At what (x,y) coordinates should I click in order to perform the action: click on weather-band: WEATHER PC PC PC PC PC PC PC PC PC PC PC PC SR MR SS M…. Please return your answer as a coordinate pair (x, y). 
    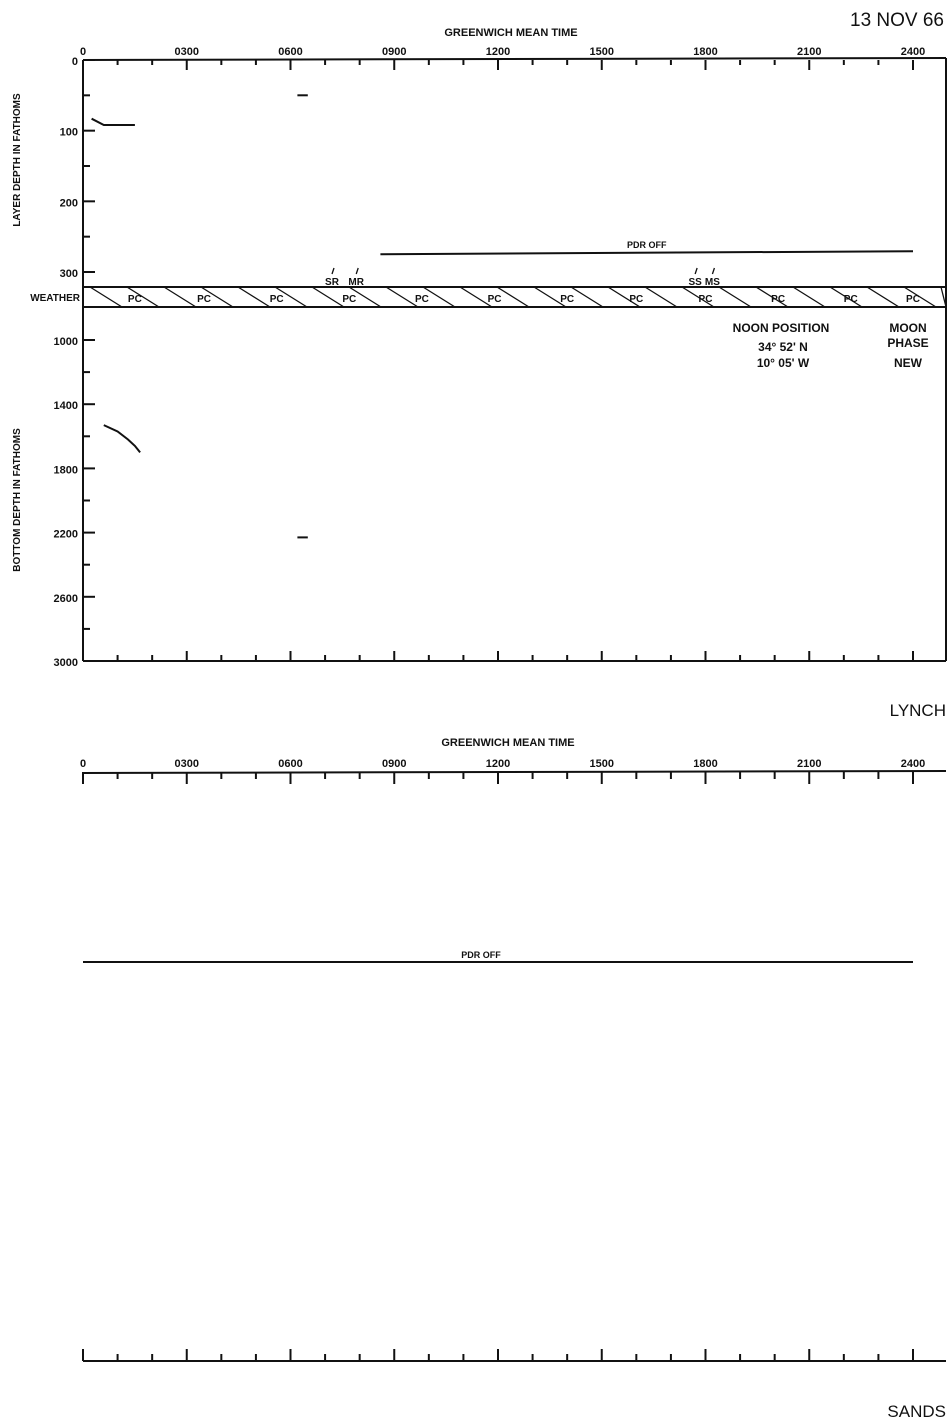
    Looking at the image, I should click on (488, 287).